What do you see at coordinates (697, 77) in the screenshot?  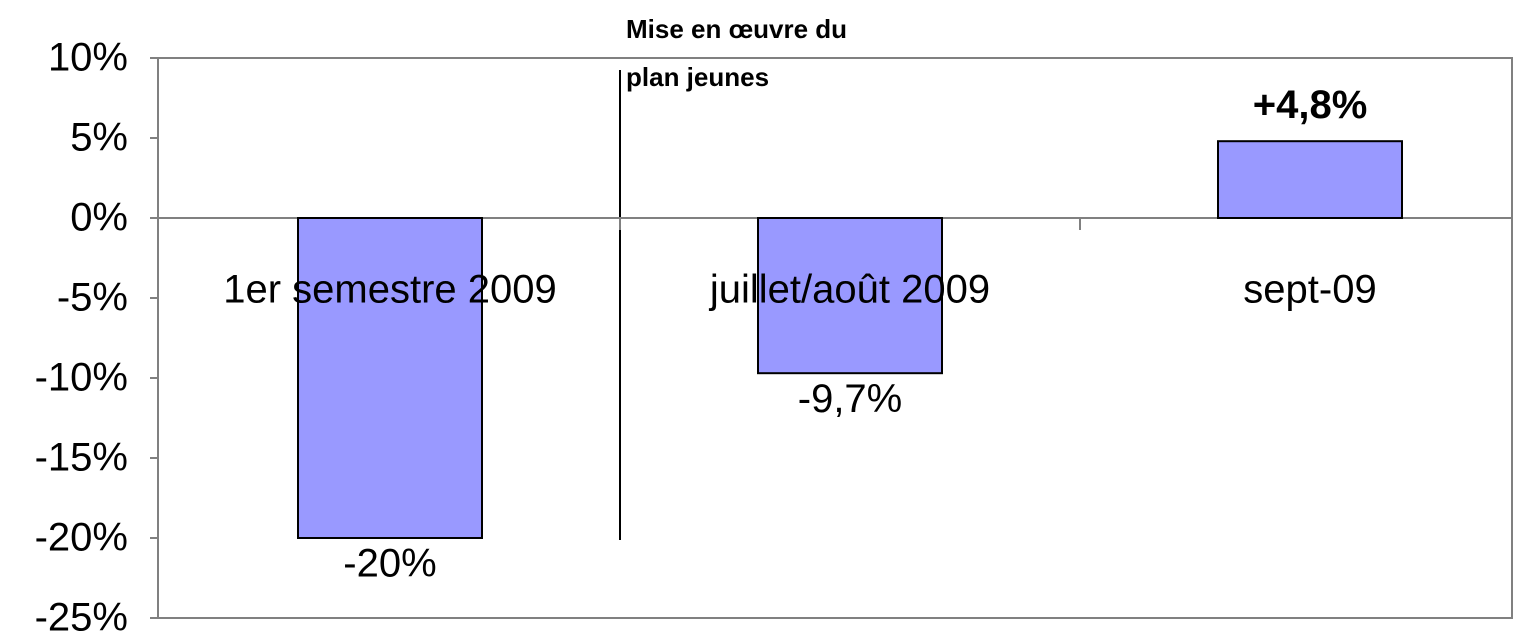 I see `annotation: plan jeunes` at bounding box center [697, 77].